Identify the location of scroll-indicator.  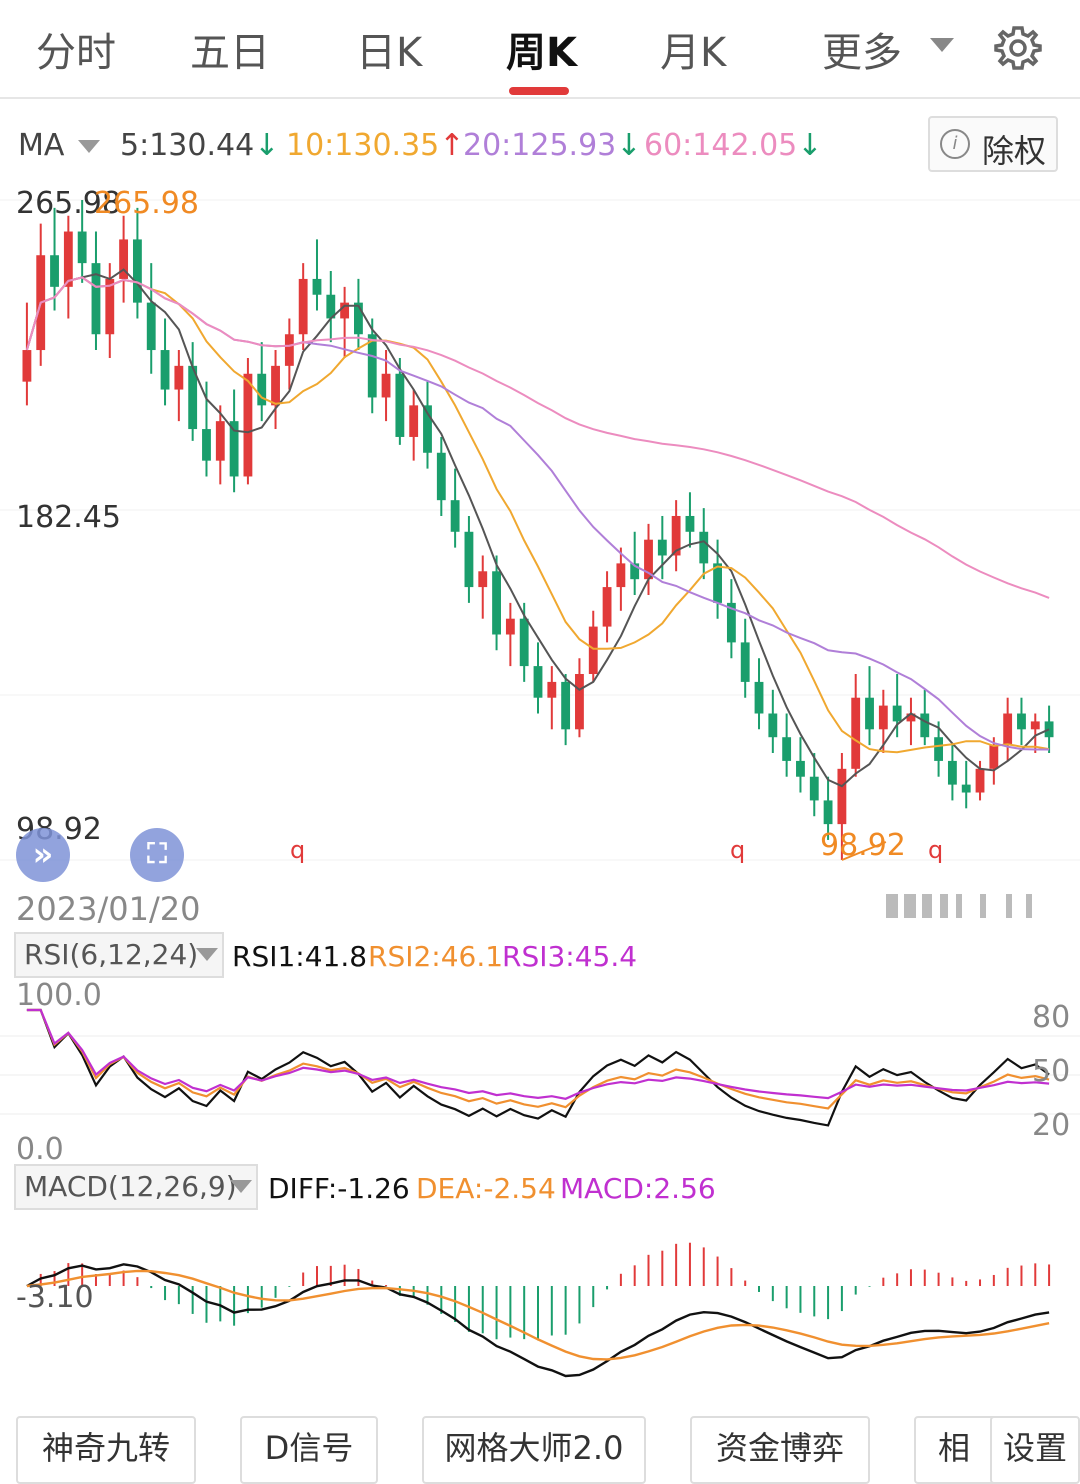
(976, 906).